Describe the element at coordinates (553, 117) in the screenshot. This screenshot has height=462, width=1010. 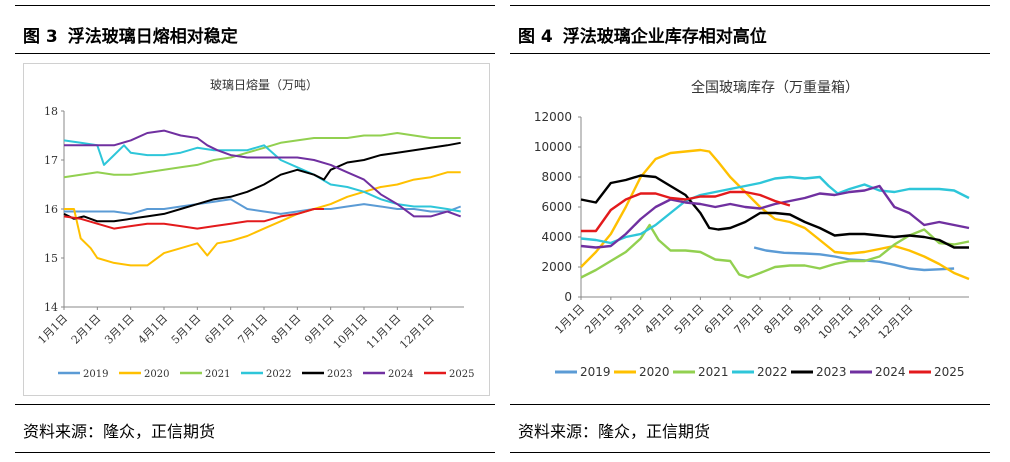
I see `y-tick-label: 12000` at that location.